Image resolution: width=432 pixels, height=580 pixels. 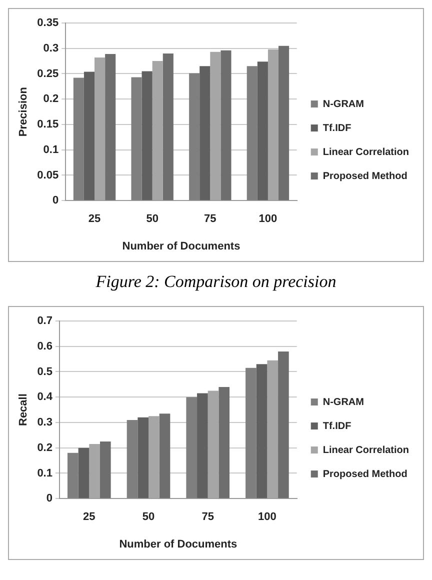 I want to click on y-tick-label: 0.15, so click(x=48, y=124).